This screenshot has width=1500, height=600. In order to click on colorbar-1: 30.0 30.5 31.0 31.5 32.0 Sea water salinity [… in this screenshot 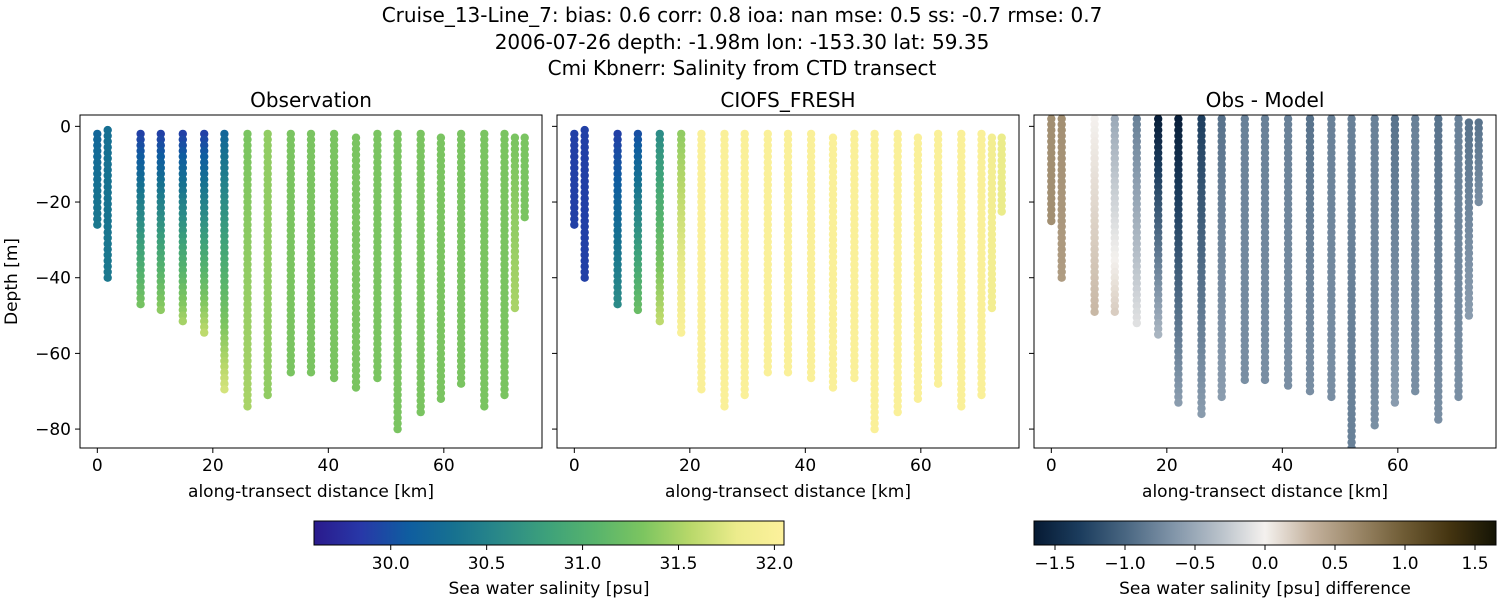, I will do `click(553, 559)`.